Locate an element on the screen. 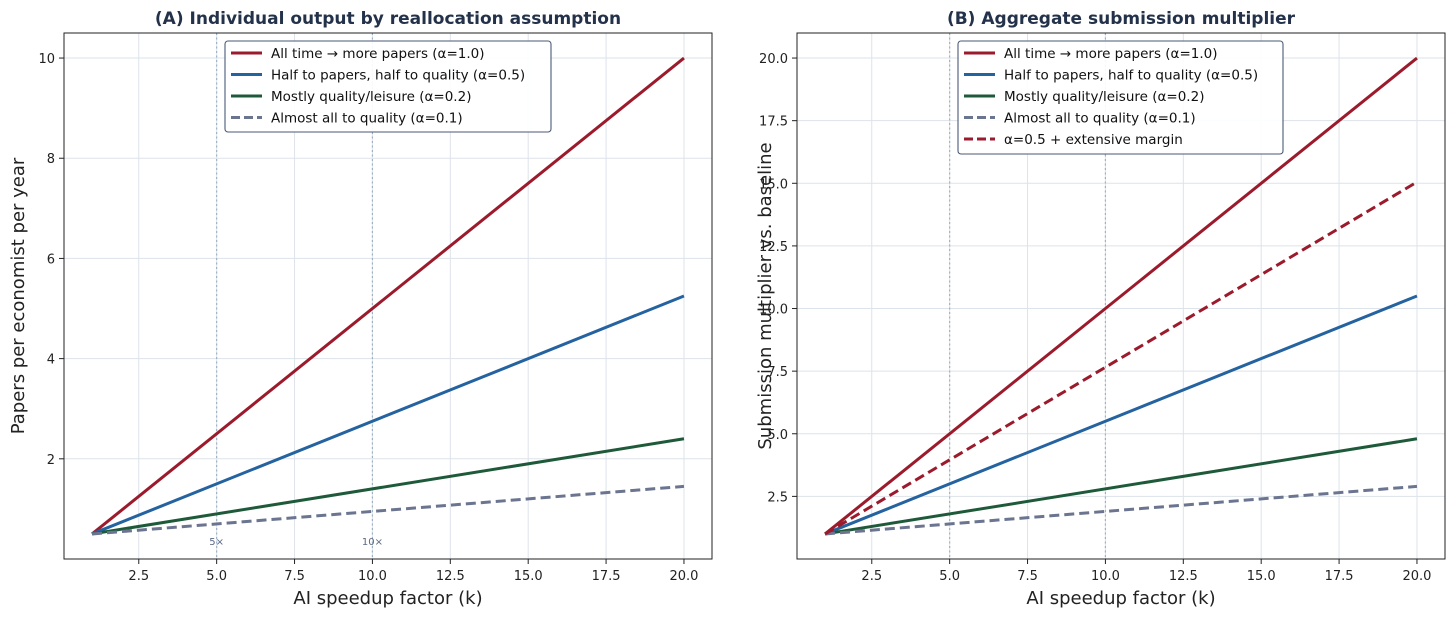 This screenshot has width=1456, height=617. y-axis-label: Papers per economist per year is located at coordinates (18, 295).